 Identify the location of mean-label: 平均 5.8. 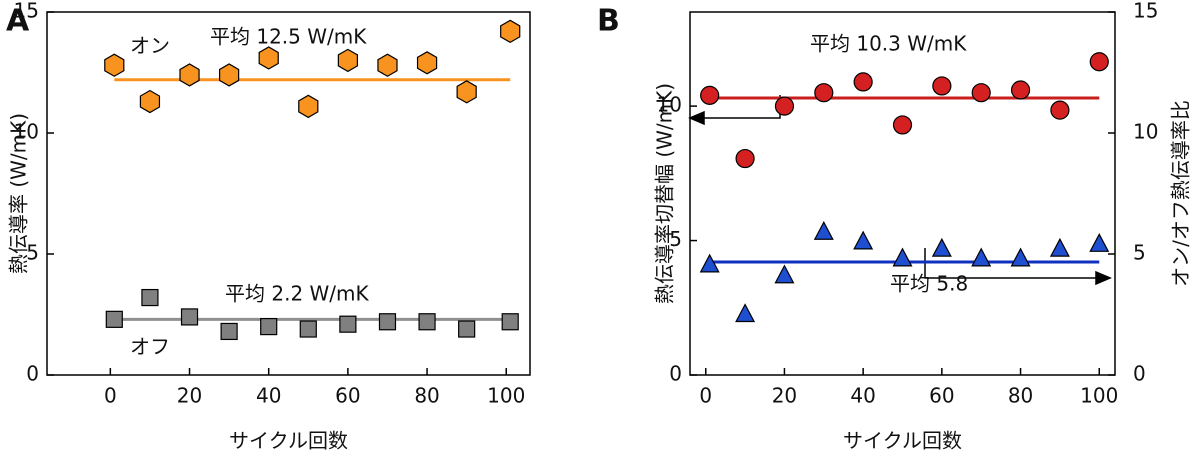
(929, 284).